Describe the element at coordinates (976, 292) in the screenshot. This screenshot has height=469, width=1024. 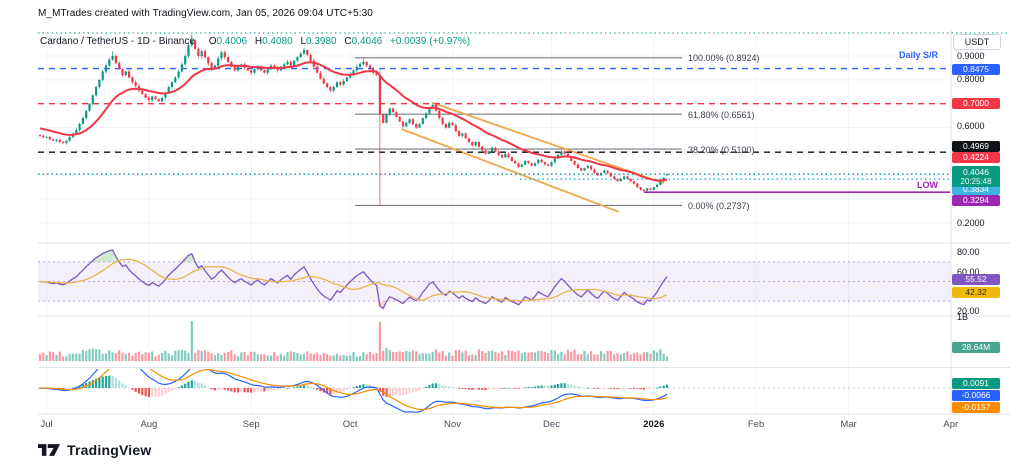
I see `rsi-value-badge: 42.32` at that location.